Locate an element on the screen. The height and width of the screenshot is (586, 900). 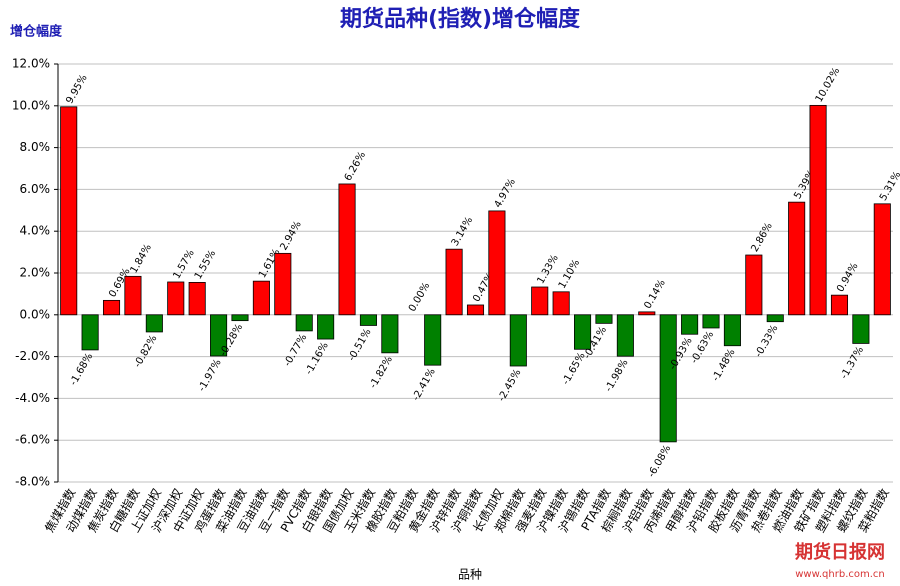
value-label: 1.10% is located at coordinates (569, 274).